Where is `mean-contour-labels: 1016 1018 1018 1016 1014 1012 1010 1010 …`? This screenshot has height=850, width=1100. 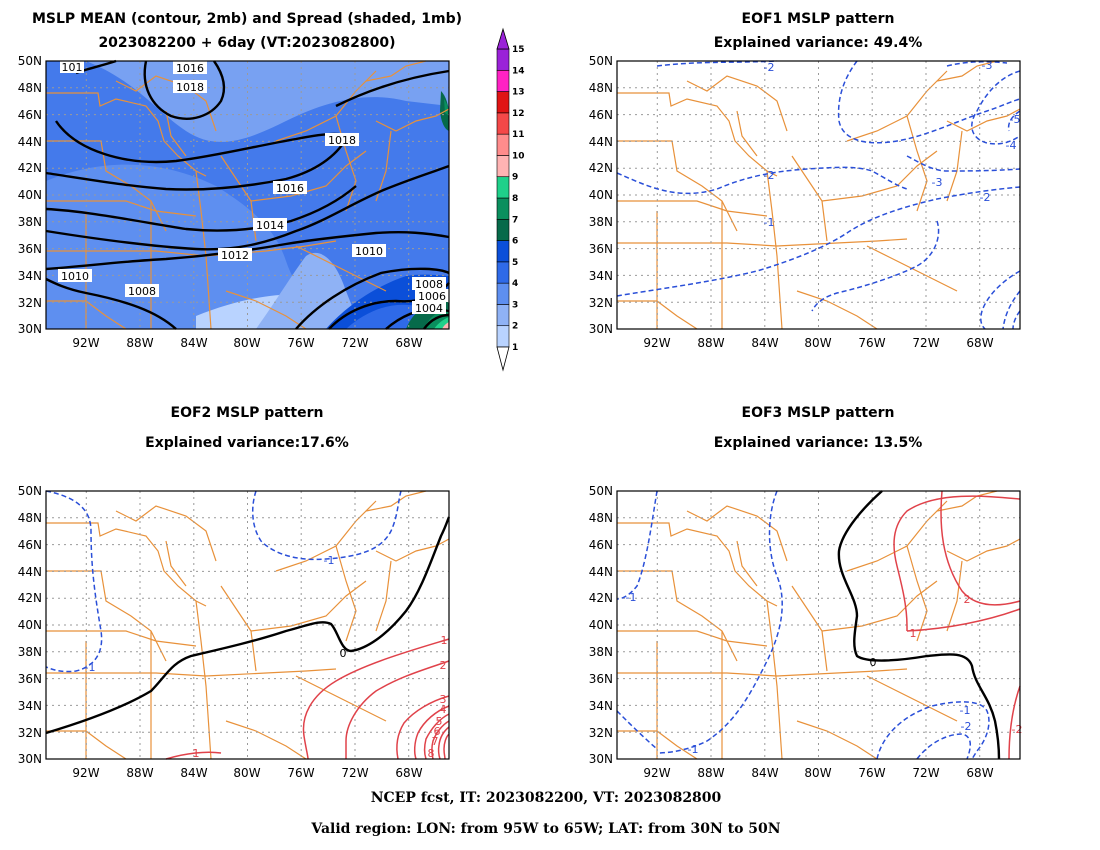 mean-contour-labels: 1016 1018 1018 1016 1014 1012 1010 1010 … is located at coordinates (253, 188).